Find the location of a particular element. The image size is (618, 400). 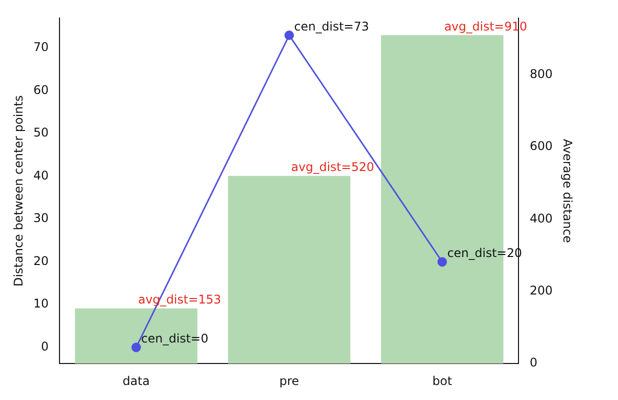

y-tick-label: 60 is located at coordinates (41, 89).